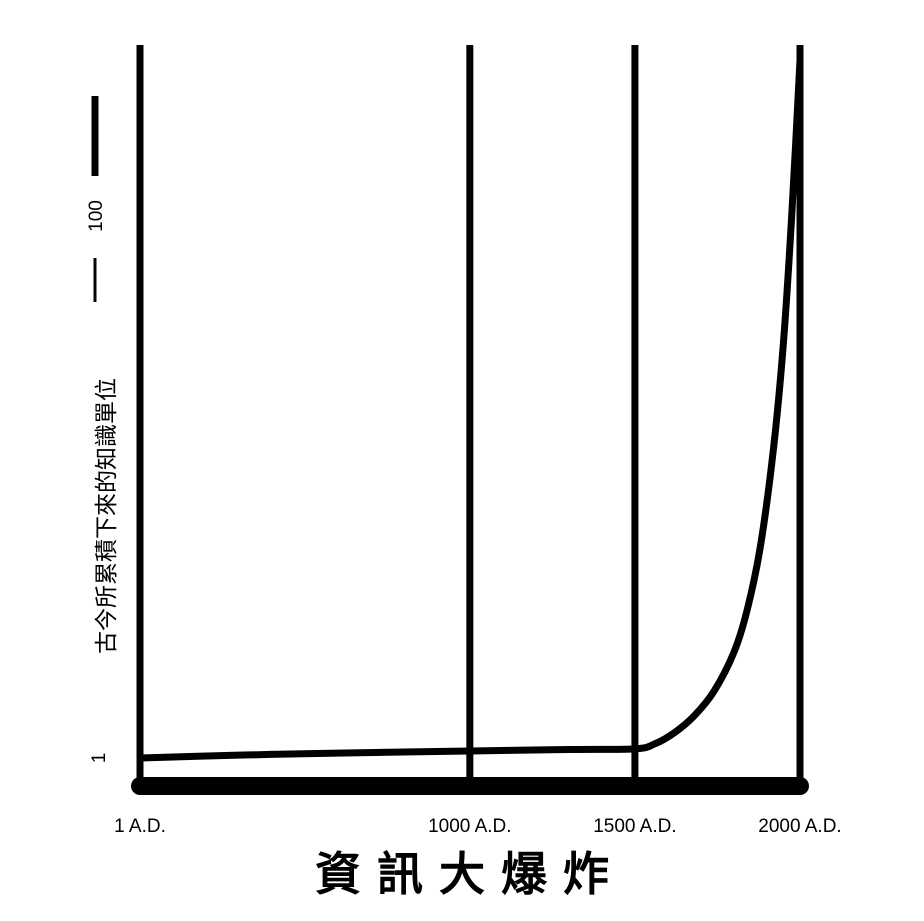  What do you see at coordinates (99, 758) in the screenshot?
I see `y-tick-label: 1` at bounding box center [99, 758].